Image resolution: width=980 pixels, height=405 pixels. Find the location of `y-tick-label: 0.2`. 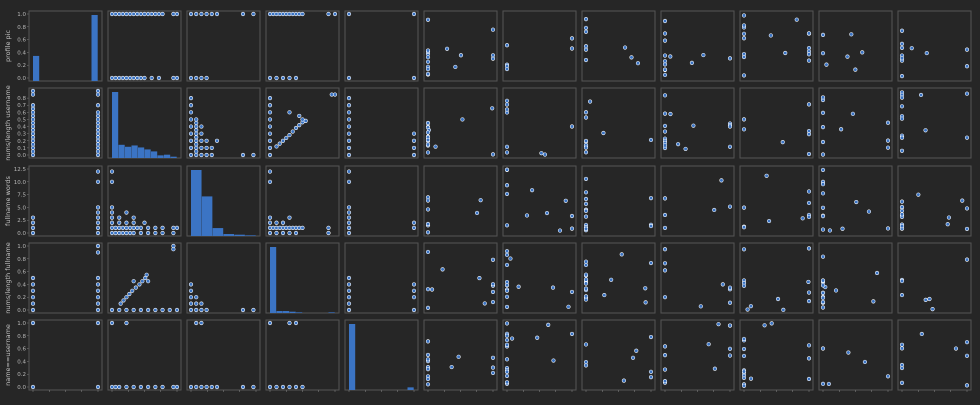

y-tick-label: 0.2 is located at coordinates (21, 298).